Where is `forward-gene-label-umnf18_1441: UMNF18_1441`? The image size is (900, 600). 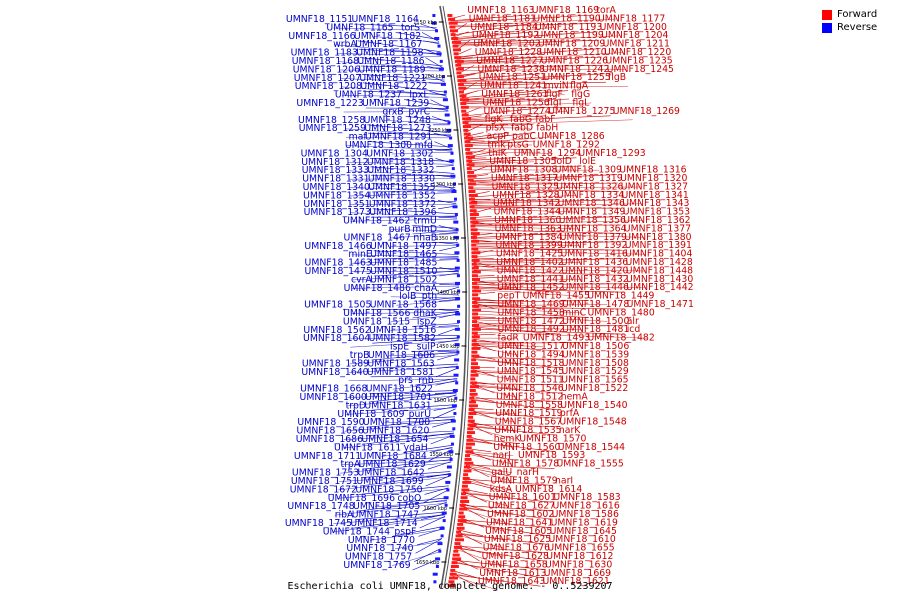 forward-gene-label-umnf18_1441: UMNF18_1441 is located at coordinates (530, 279).